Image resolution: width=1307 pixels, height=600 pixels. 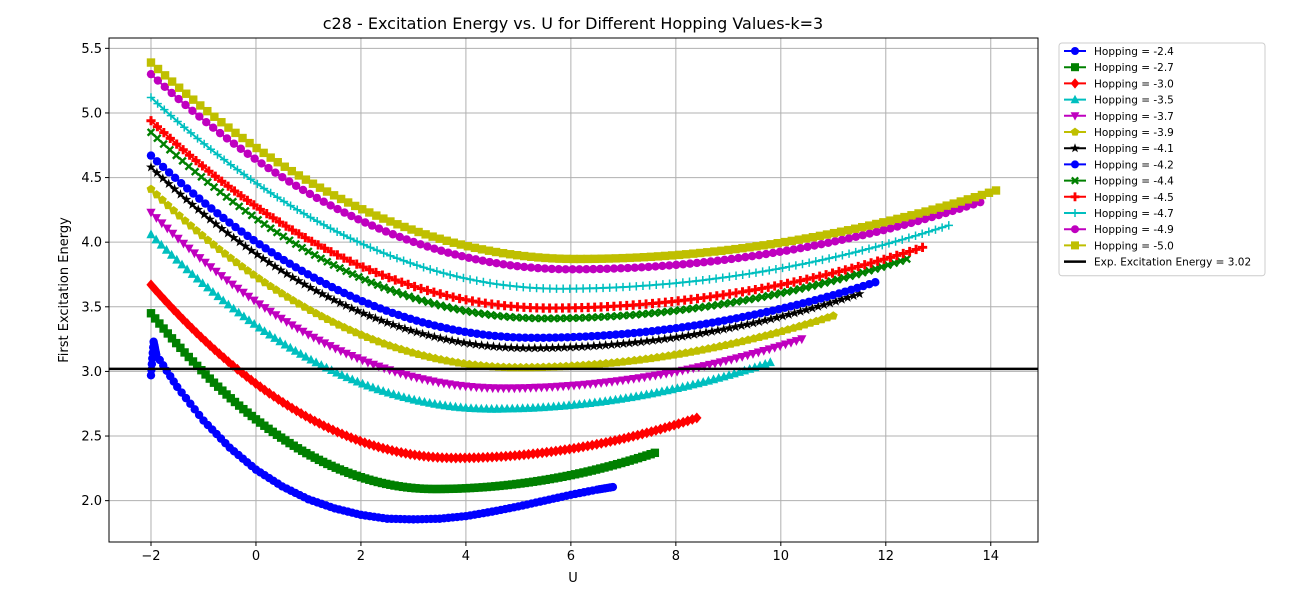 I want to click on legend-entry: Hopping = -4.1, so click(x=1119, y=149).